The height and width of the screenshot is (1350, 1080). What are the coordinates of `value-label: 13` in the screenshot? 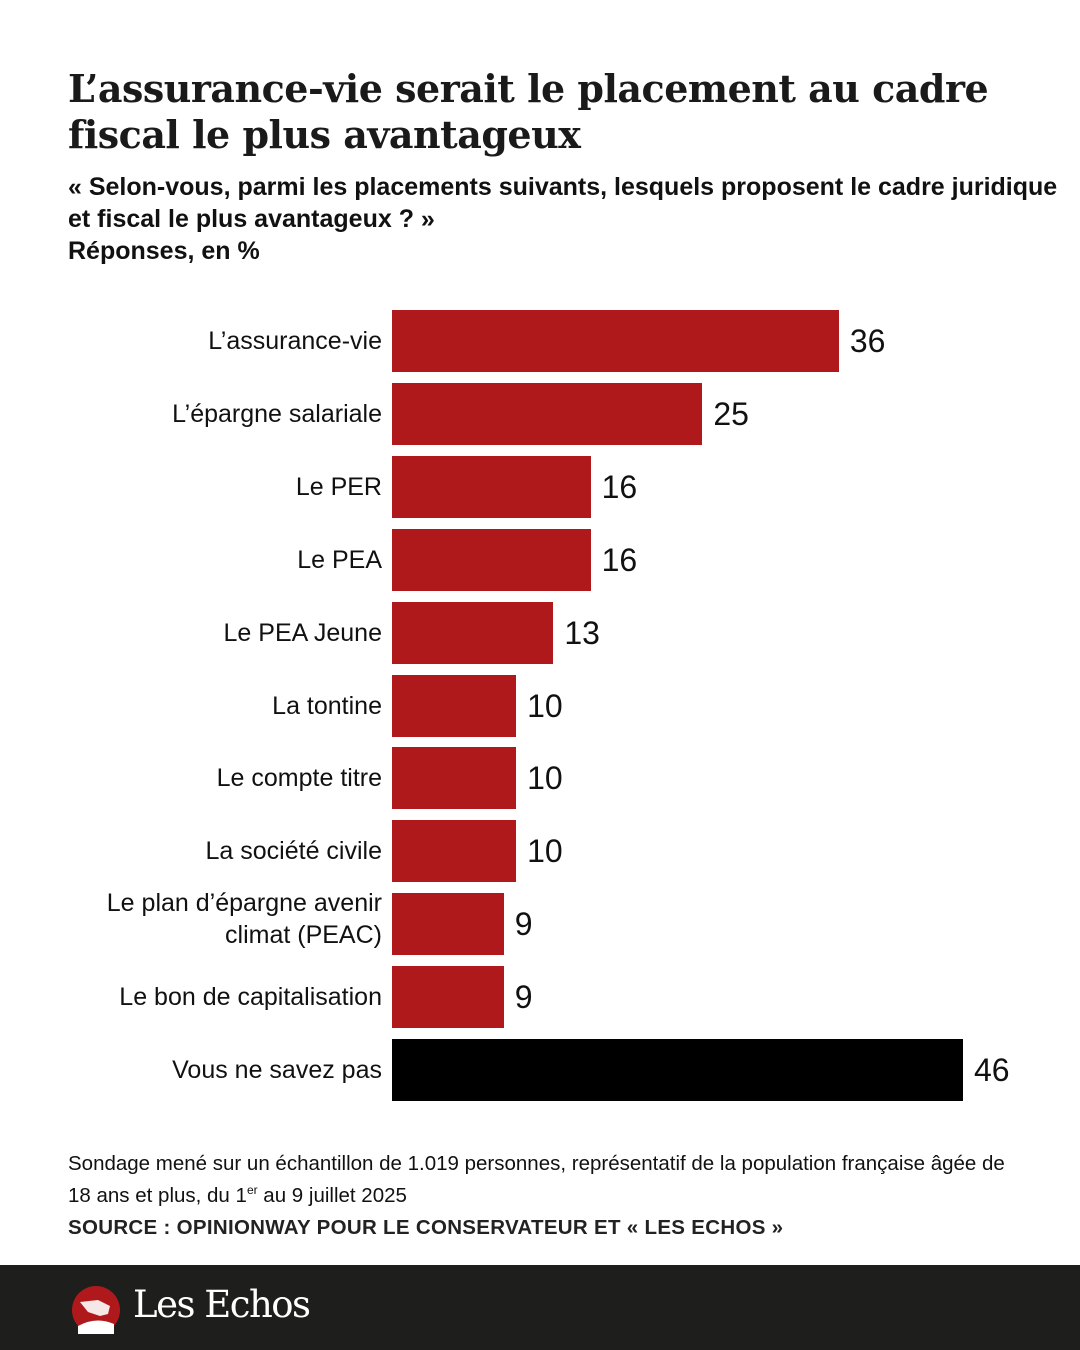 It's located at (582, 632).